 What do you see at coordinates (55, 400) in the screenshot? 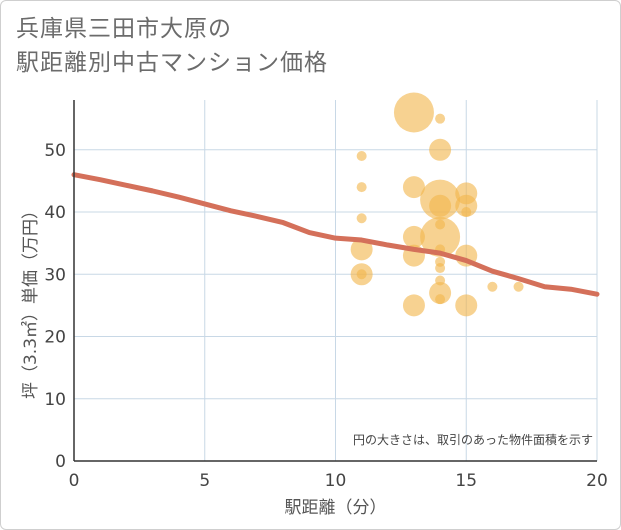
I see `y-tick-label: 10` at bounding box center [55, 400].